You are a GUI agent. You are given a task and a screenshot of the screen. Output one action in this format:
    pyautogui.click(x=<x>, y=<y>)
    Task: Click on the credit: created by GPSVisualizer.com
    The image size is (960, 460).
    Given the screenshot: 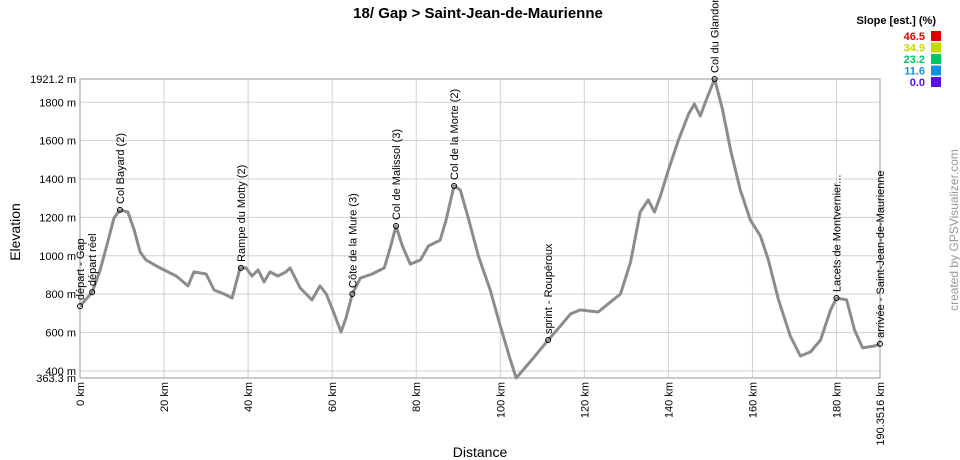 What is the action you would take?
    pyautogui.click(x=953, y=230)
    